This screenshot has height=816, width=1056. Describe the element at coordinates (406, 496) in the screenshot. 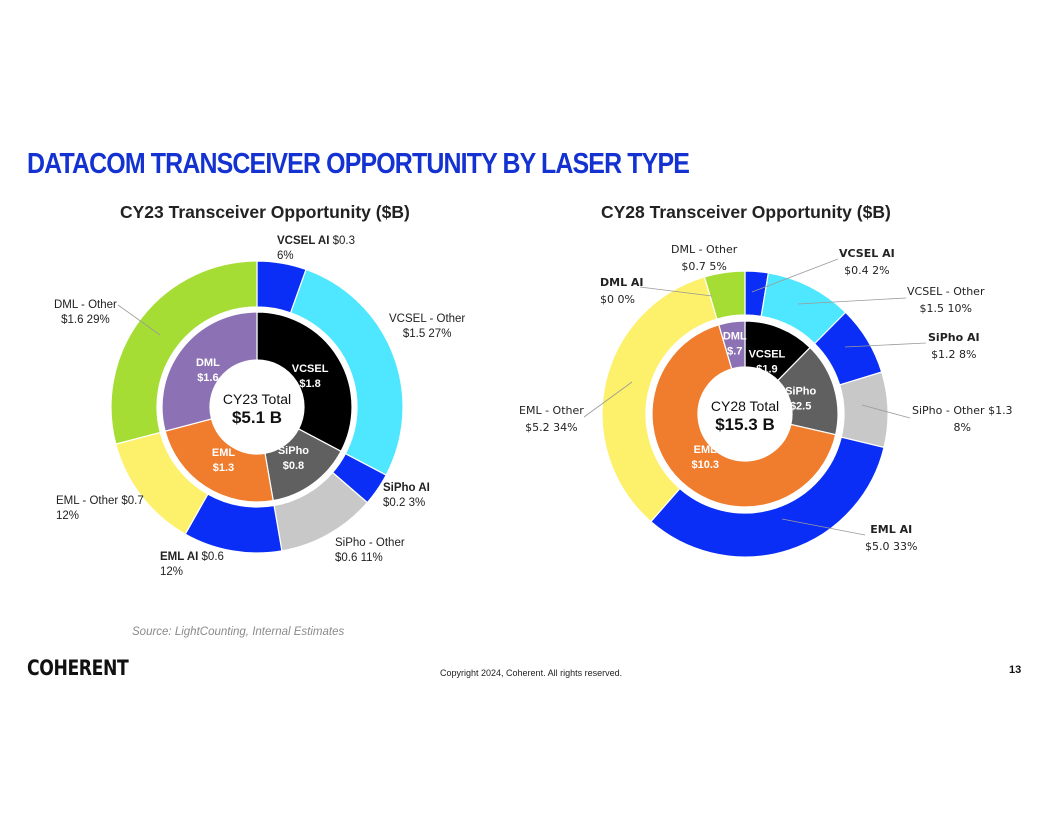

I see `cy23-label-sipho-ai: SiPho AI $0.2 3%` at that location.